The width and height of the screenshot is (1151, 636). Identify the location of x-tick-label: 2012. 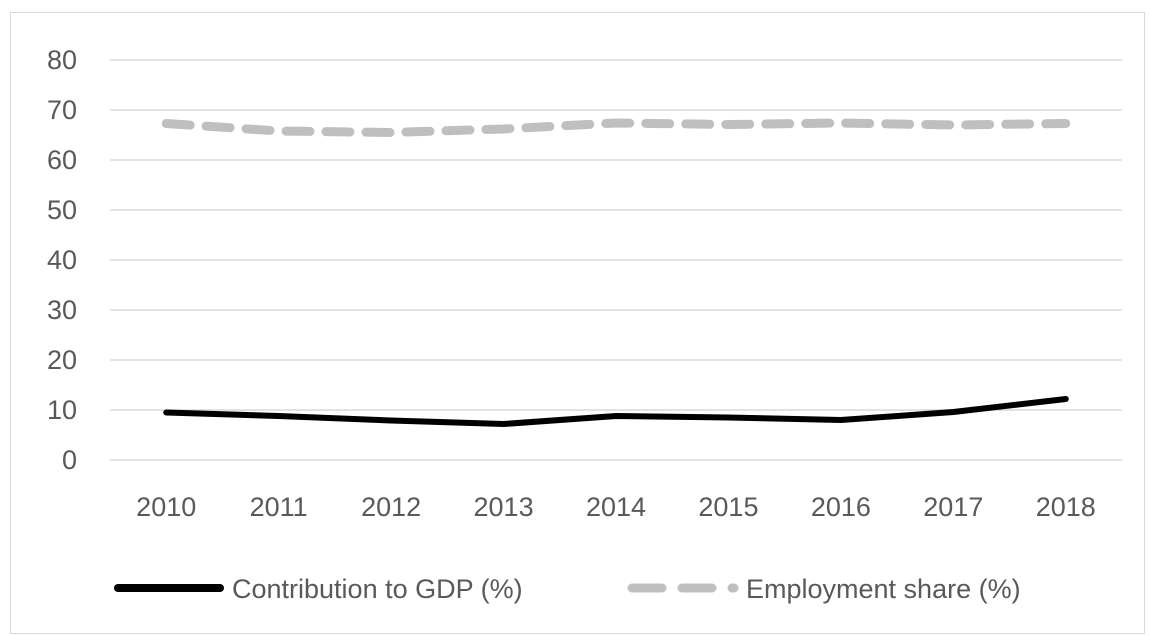
(391, 507).